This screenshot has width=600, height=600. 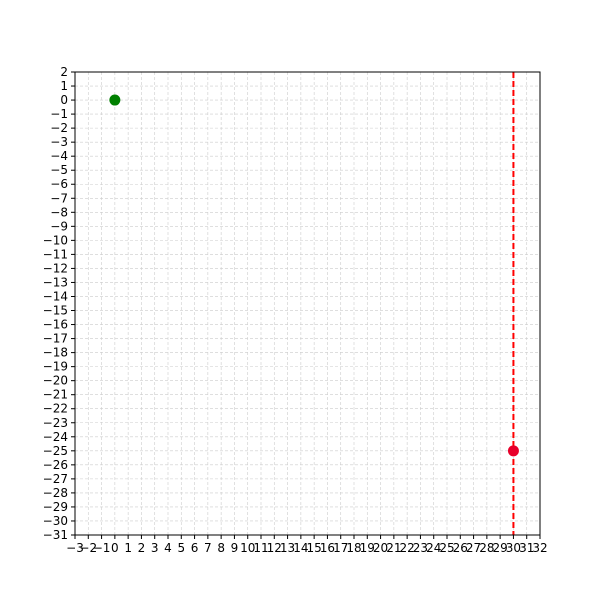 I want to click on x-tick-label: 19, so click(x=367, y=548).